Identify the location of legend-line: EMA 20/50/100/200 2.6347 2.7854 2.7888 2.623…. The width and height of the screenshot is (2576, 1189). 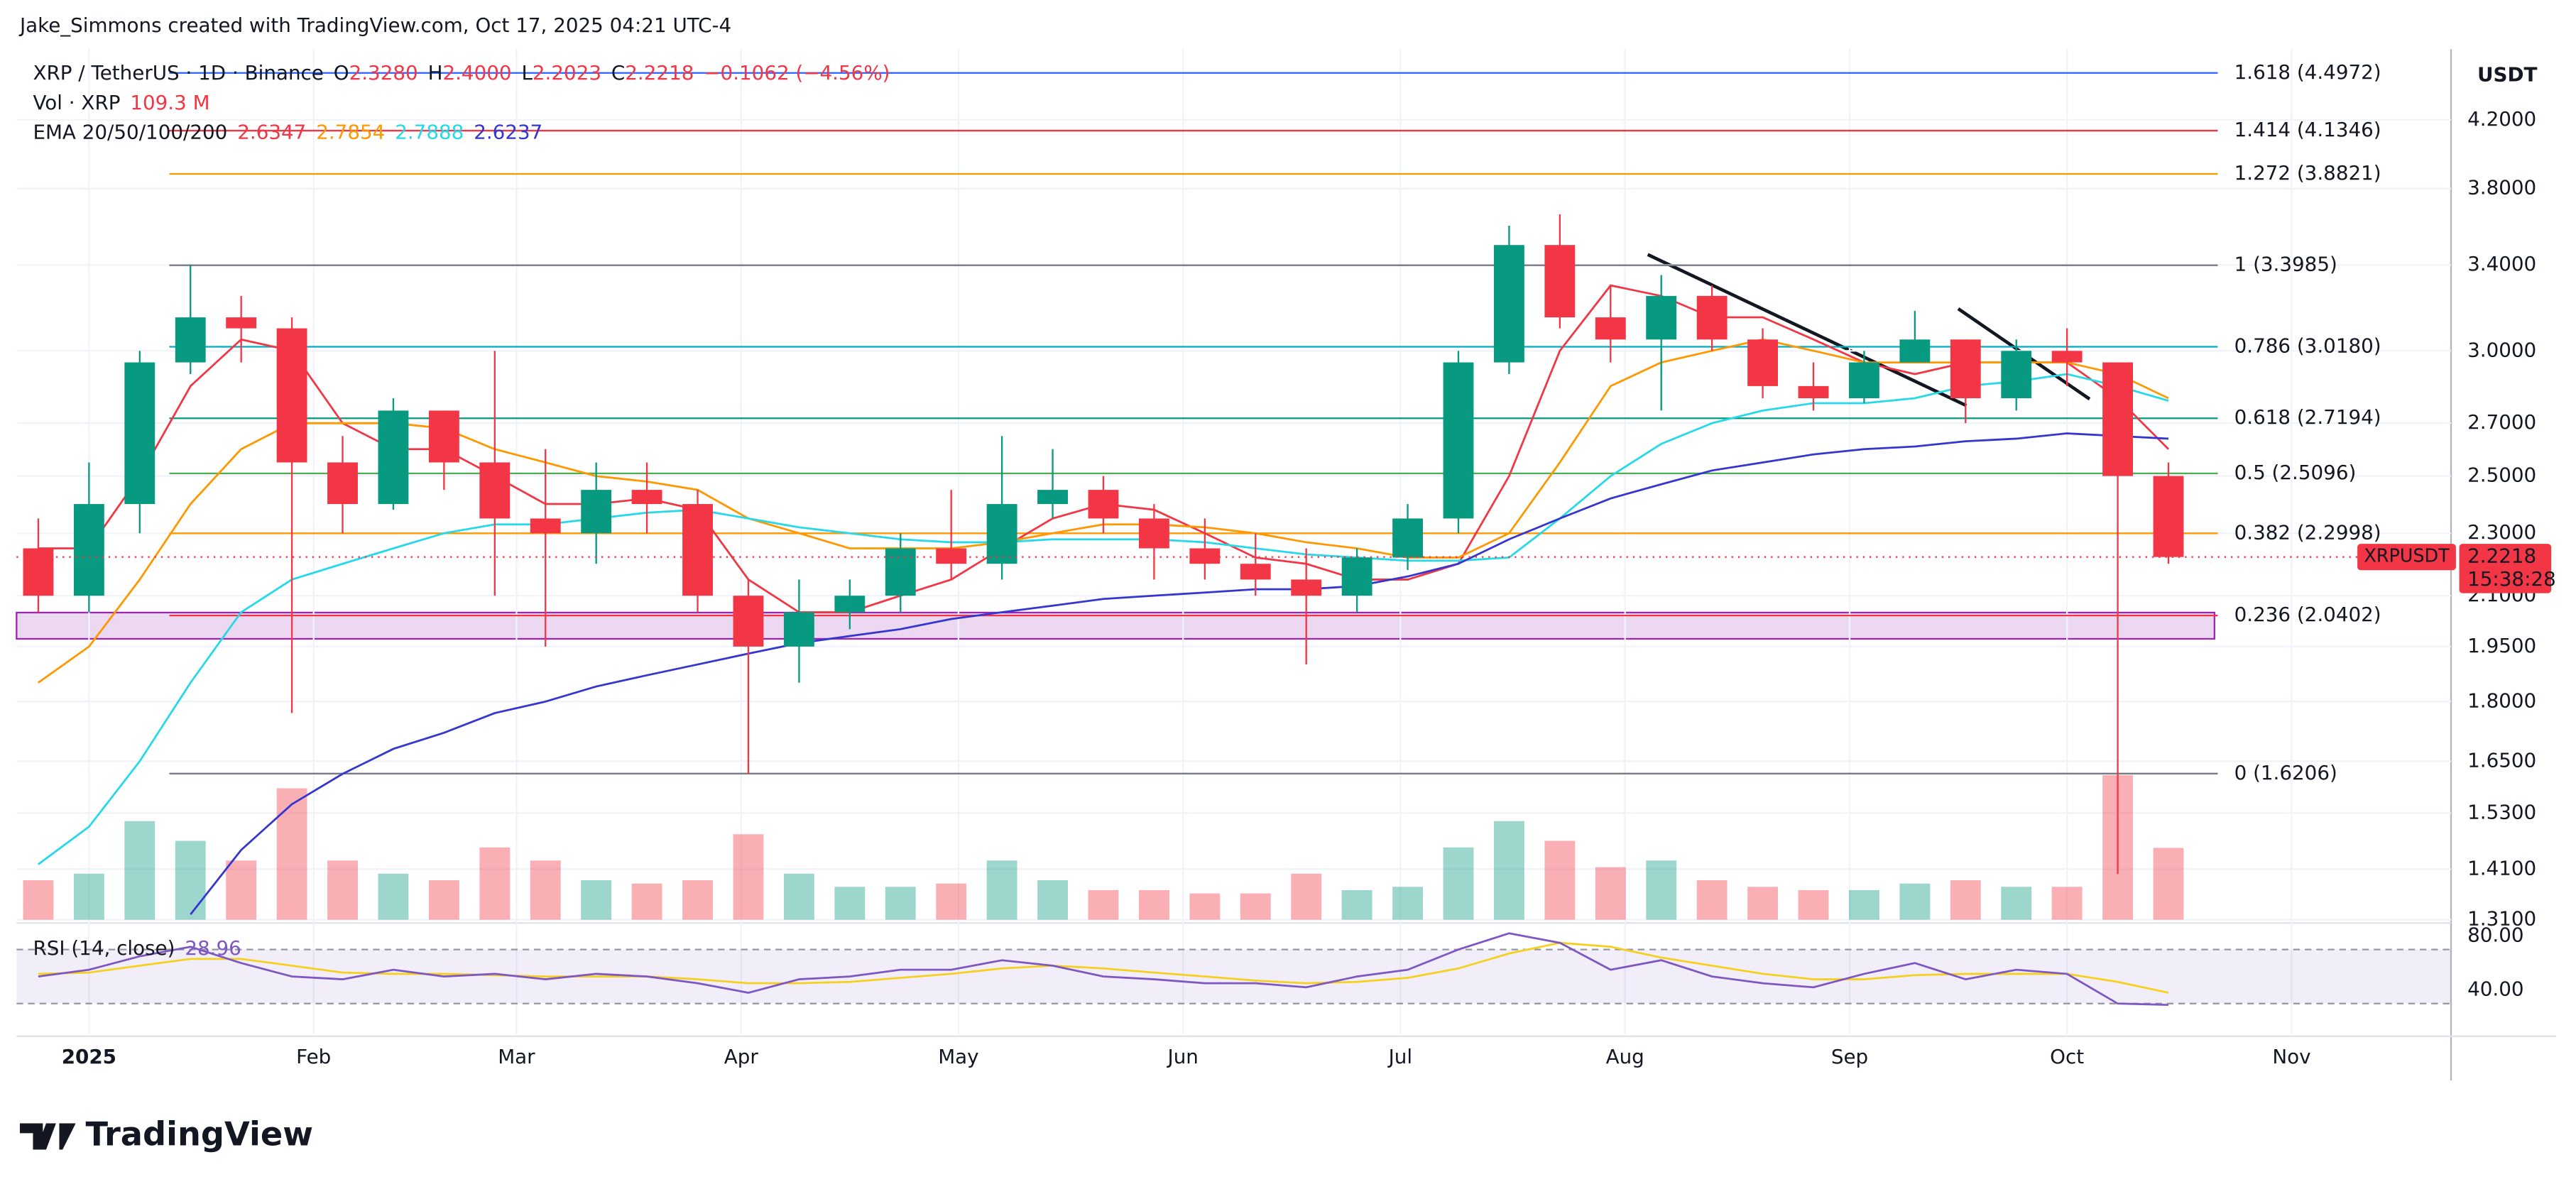
(287, 131).